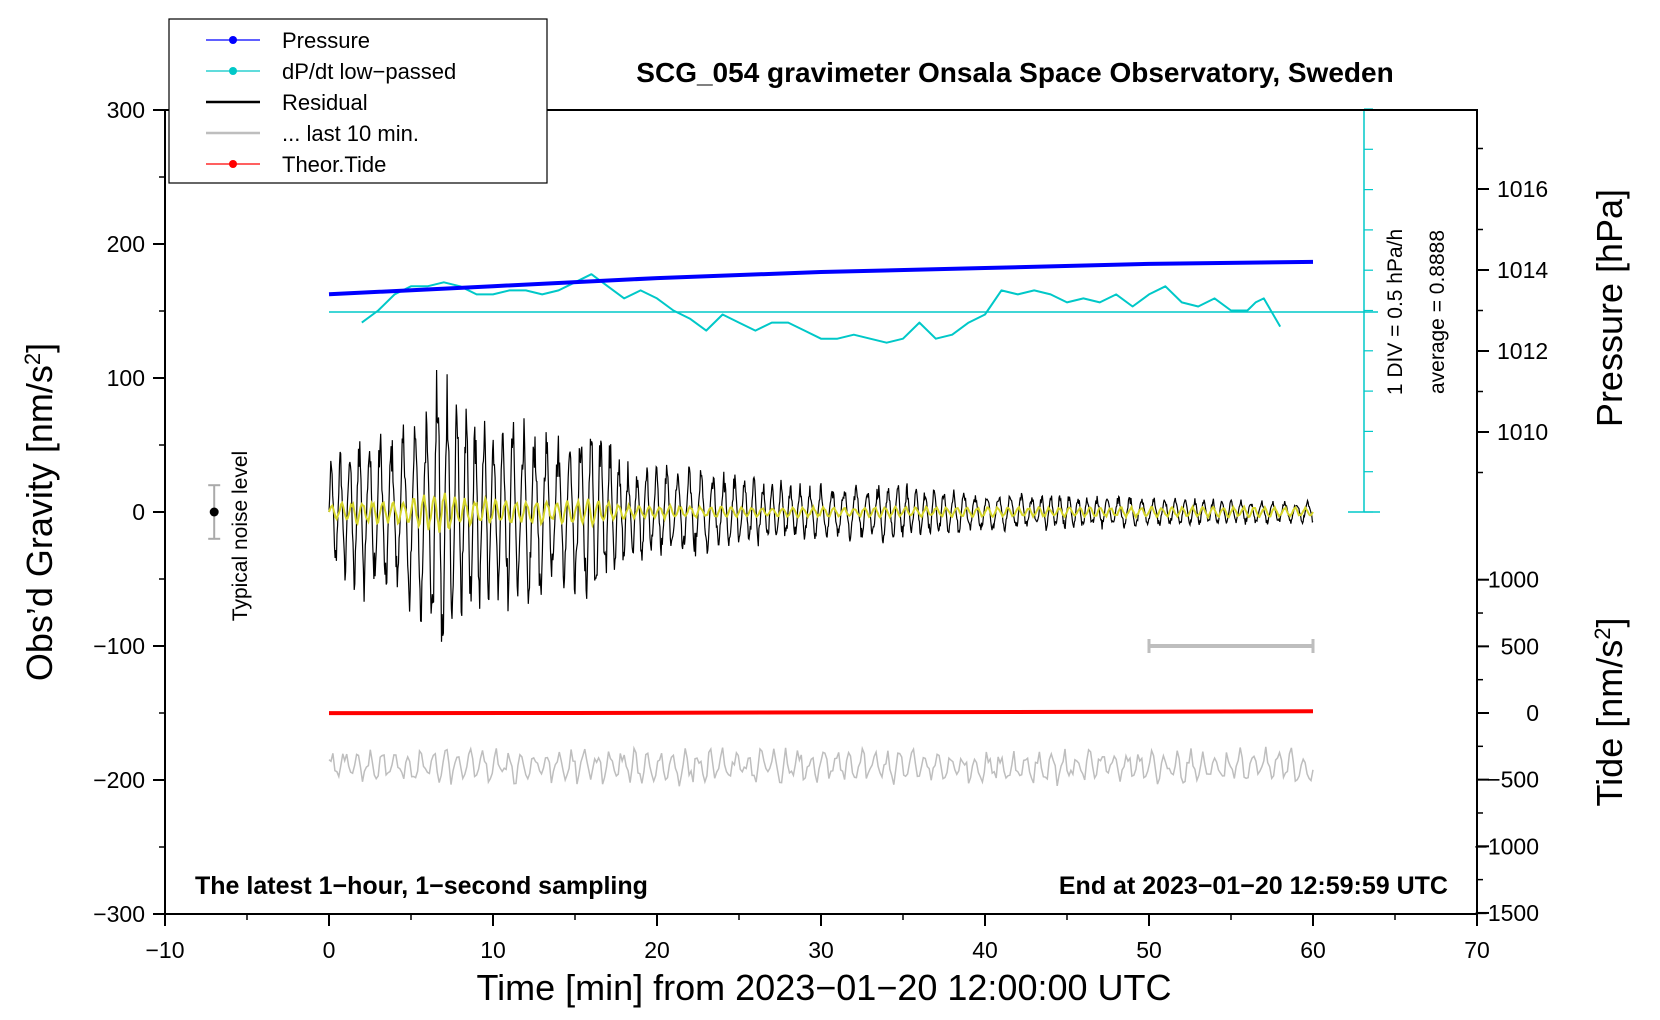  I want to click on y-axis-title: Obs’d Gravity [nm/s2], so click(39, 512).